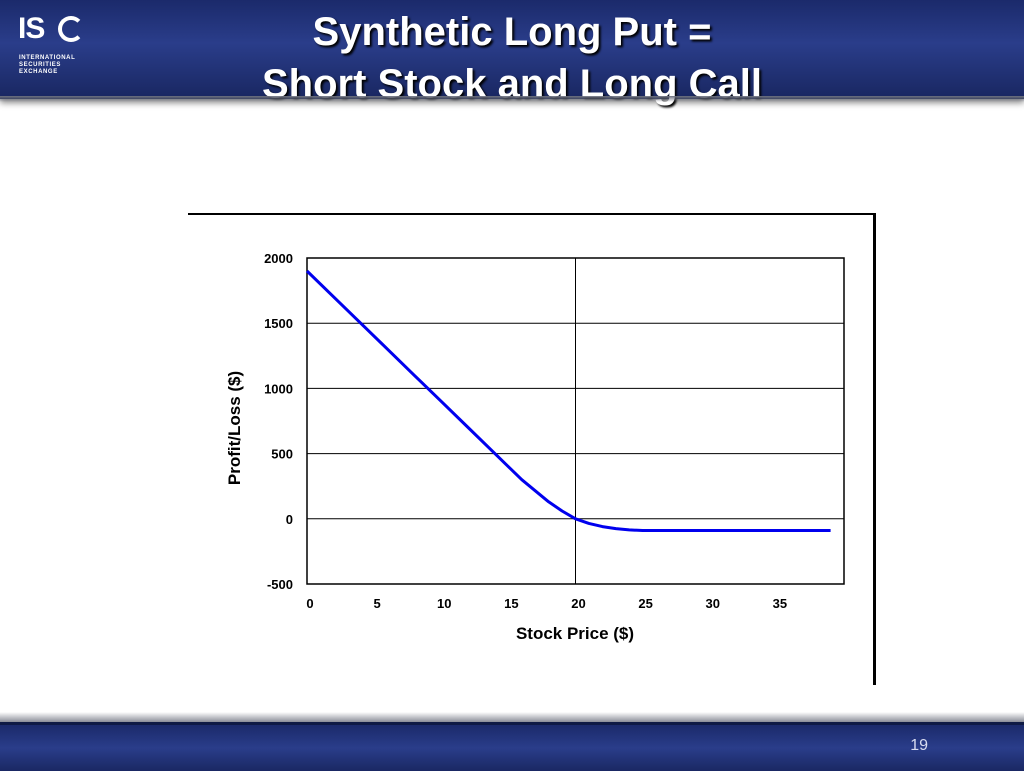 This screenshot has height=771, width=1024. I want to click on logo-line: EXCHANGE, so click(38, 72).